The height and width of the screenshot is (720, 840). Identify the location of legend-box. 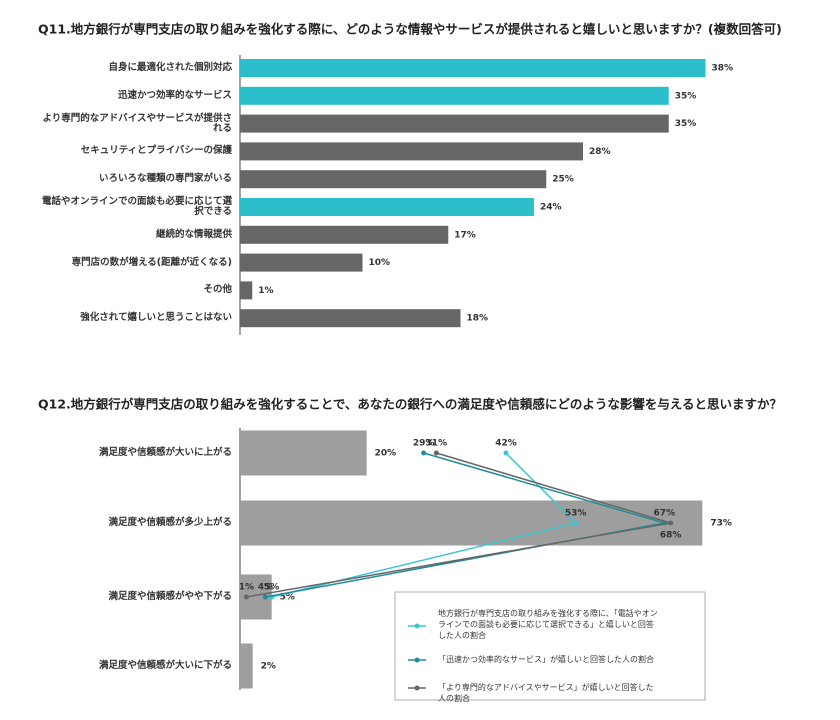
(550, 646).